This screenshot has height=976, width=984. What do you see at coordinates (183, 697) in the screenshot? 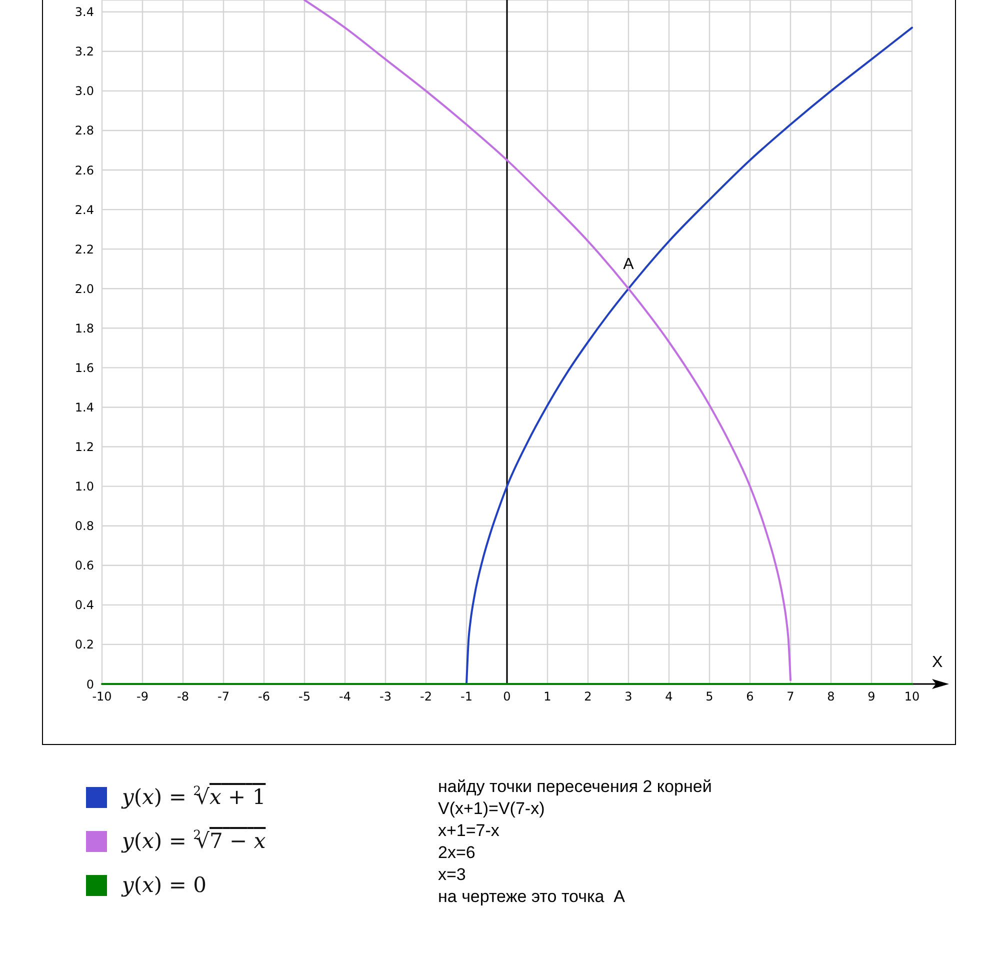
I see `x-tick-label: -8` at bounding box center [183, 697].